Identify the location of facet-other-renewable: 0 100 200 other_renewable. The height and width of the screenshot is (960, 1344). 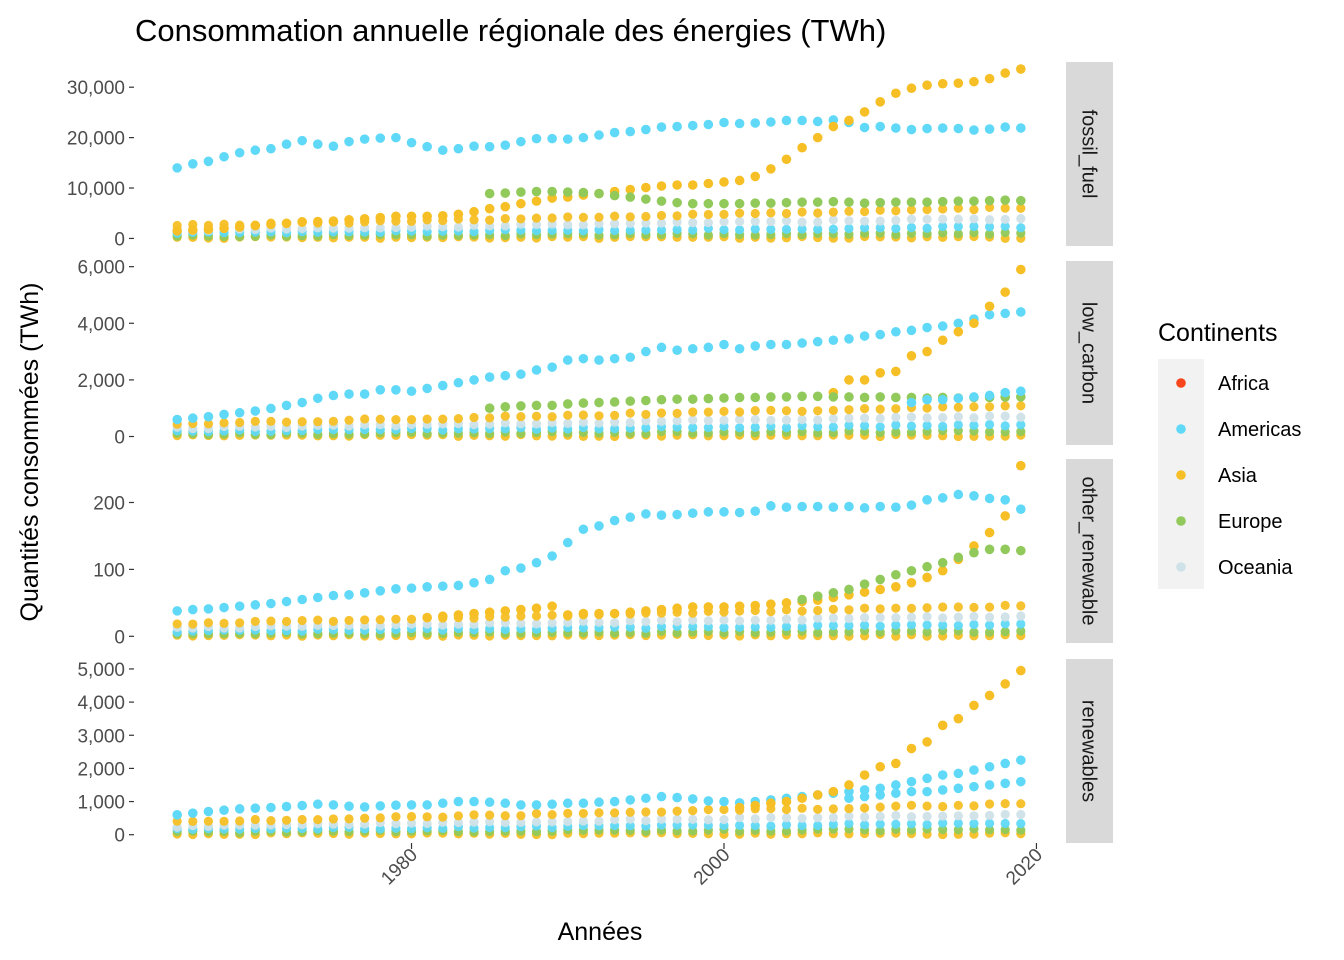
(603, 553).